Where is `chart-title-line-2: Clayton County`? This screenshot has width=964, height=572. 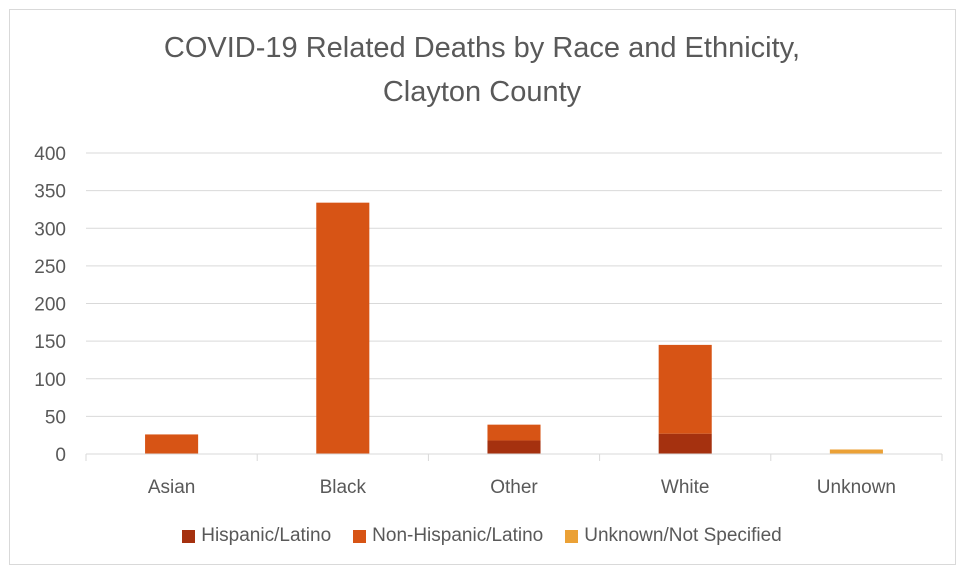 chart-title-line-2: Clayton County is located at coordinates (482, 92).